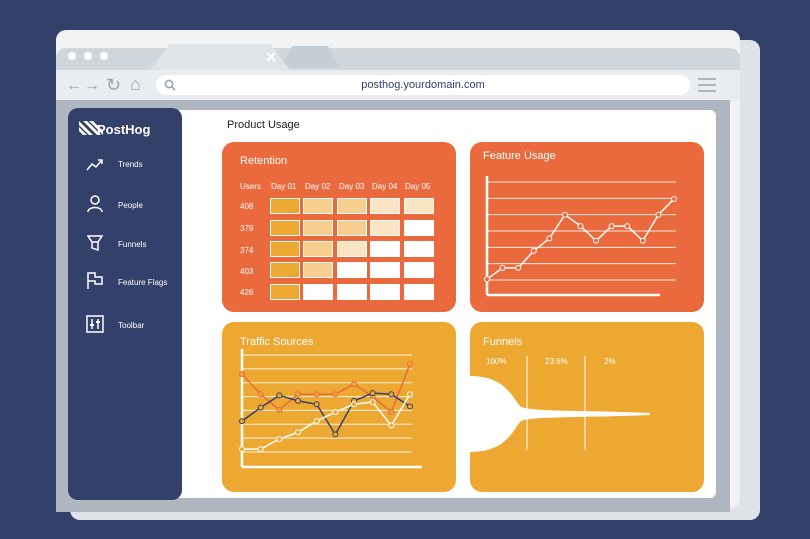  What do you see at coordinates (104, 56) in the screenshot?
I see `window-control-maximize` at bounding box center [104, 56].